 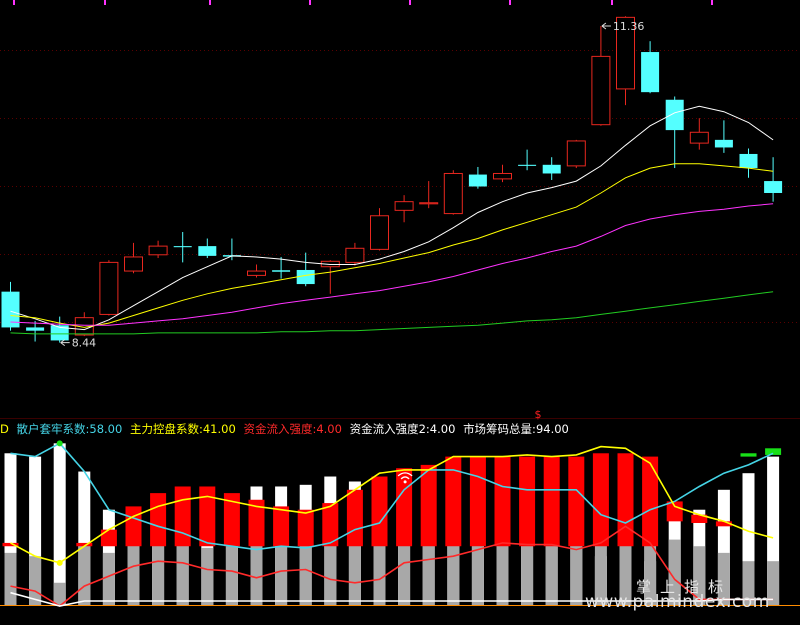 I want to click on indicator-line-inflow2, so click(x=392, y=599).